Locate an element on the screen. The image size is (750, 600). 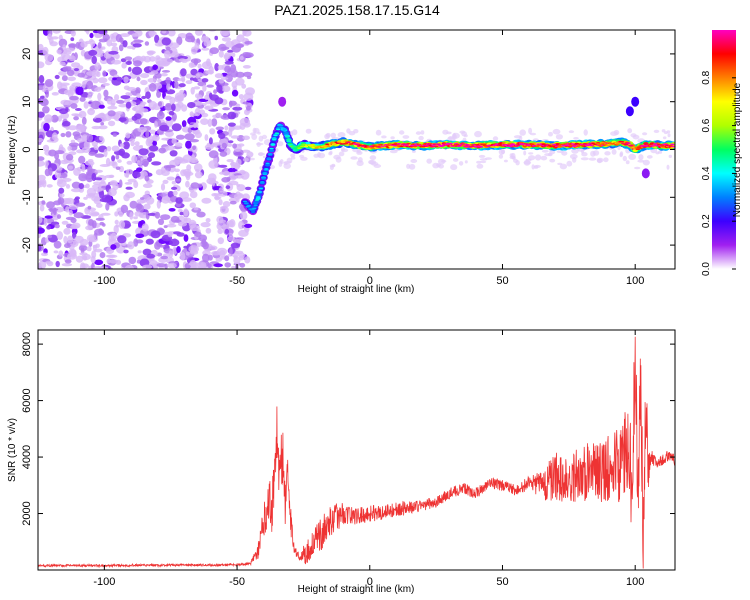
snr-x-tick-label: -100 is located at coordinates (104, 582).